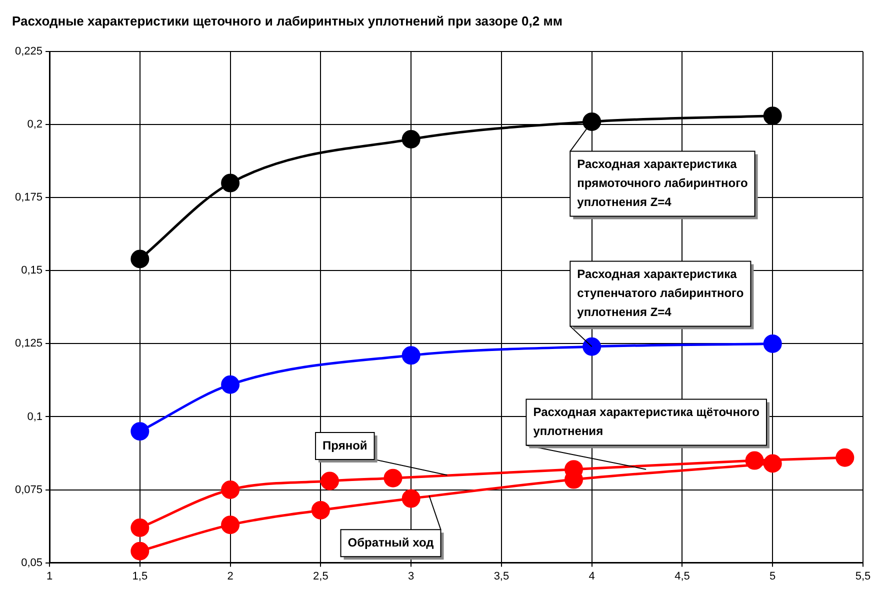 The height and width of the screenshot is (594, 885). Describe the element at coordinates (682, 576) in the screenshot. I see `x-tick-label: 4,5` at that location.